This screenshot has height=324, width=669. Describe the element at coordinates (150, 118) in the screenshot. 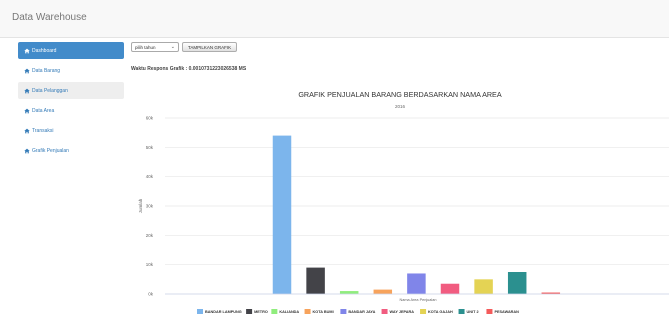

I see `y-tick-label: 60k` at that location.